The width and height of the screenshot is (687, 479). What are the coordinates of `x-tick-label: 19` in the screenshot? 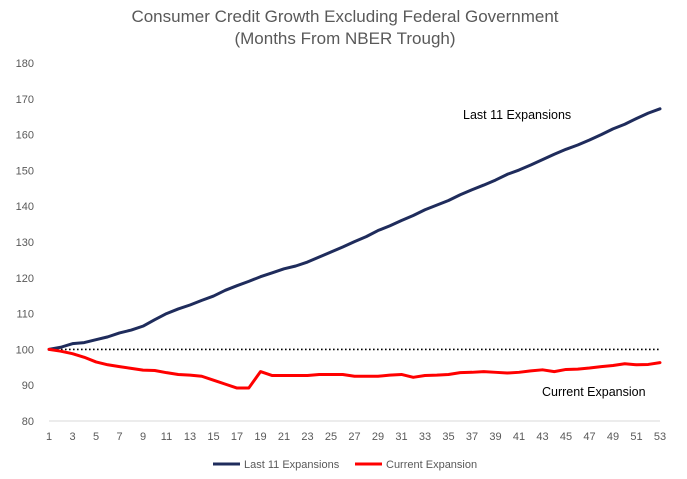 It's located at (260, 437).